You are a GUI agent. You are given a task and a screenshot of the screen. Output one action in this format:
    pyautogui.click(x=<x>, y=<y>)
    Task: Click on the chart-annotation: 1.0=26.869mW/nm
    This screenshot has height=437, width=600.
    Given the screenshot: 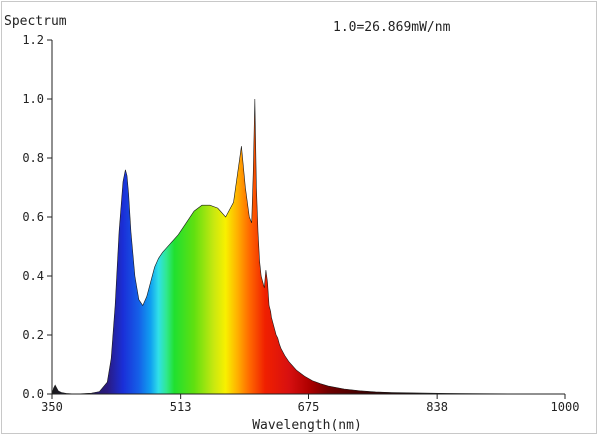 What is the action you would take?
    pyautogui.click(x=392, y=27)
    